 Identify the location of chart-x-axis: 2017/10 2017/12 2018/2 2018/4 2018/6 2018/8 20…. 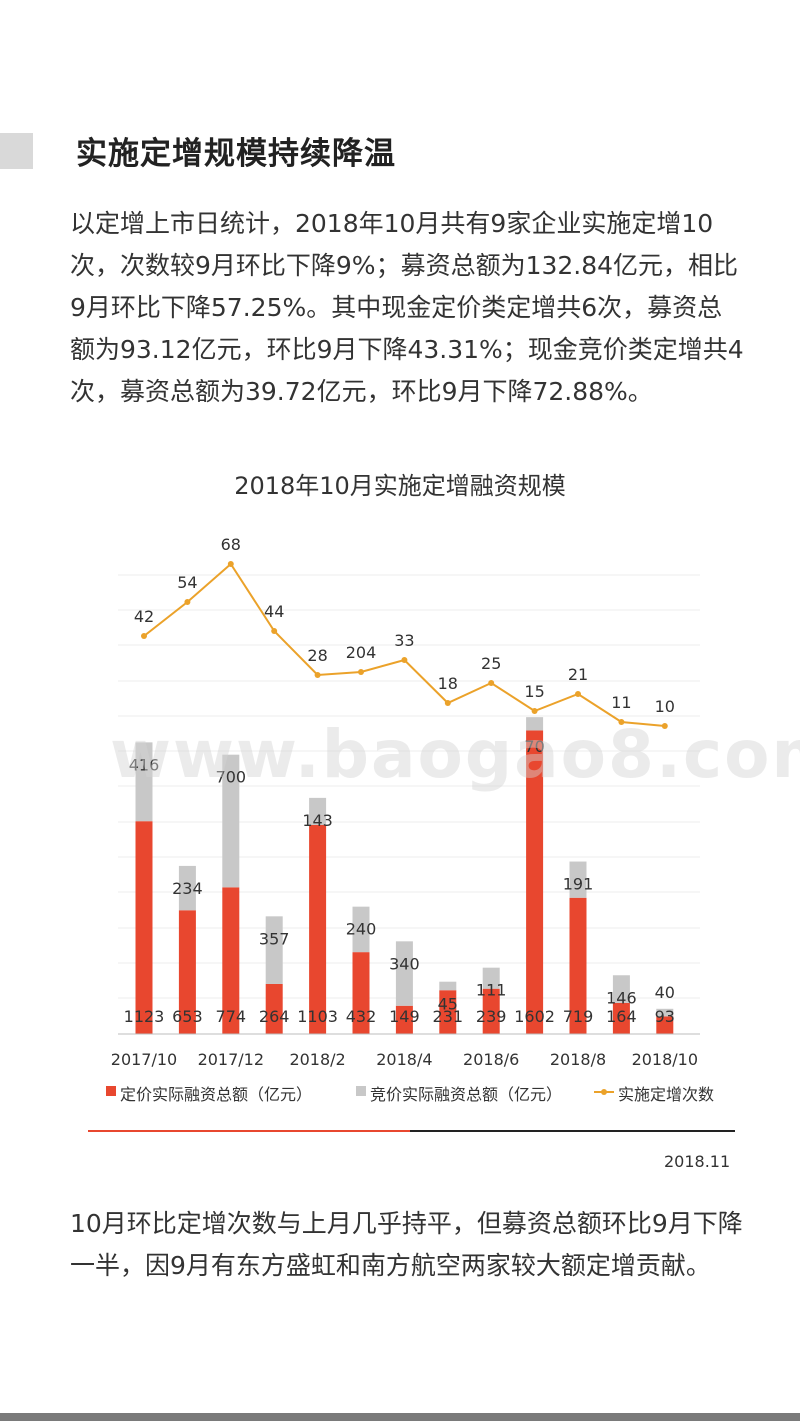
(405, 1051).